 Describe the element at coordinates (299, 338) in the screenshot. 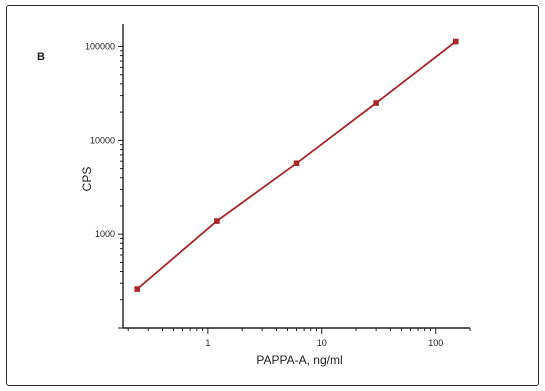

I see `x-axis-ticks: 1 10 100` at that location.